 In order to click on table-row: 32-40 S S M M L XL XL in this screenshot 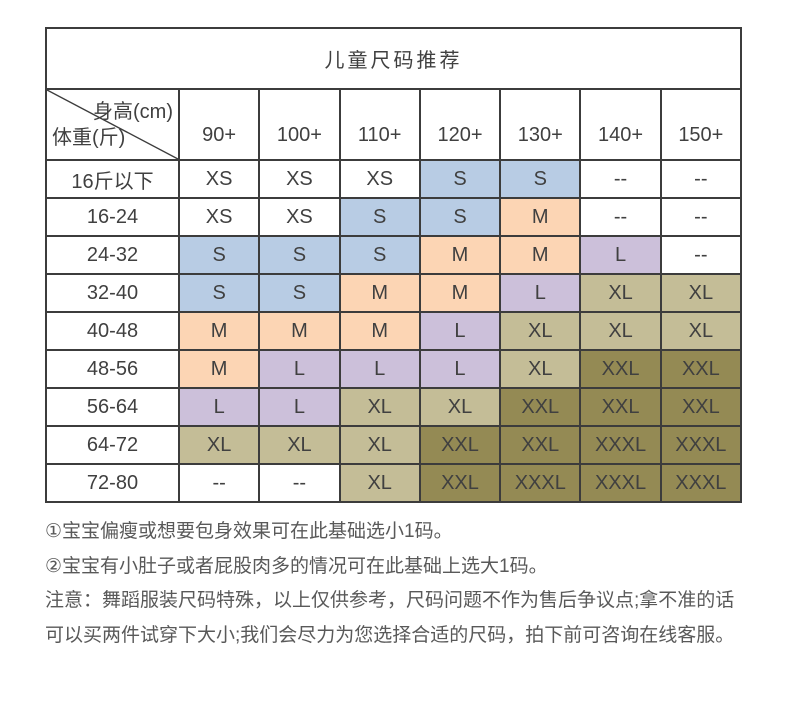, I will do `click(394, 293)`.